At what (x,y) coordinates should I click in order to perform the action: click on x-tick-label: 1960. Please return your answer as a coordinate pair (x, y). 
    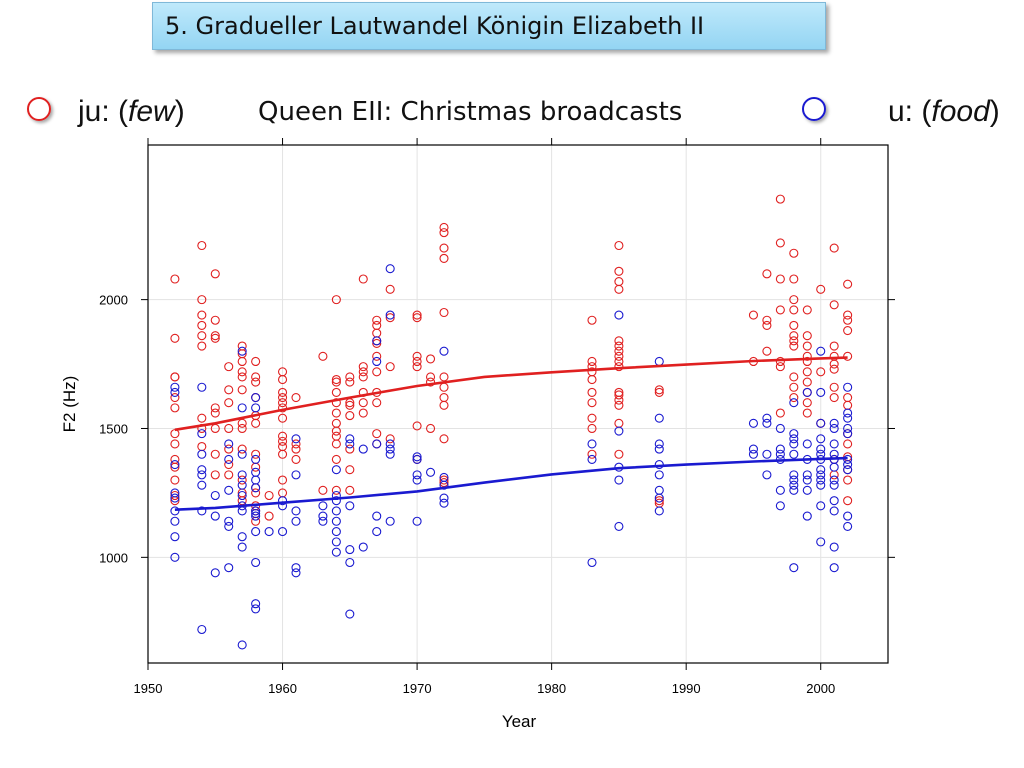
    Looking at the image, I should click on (282, 688).